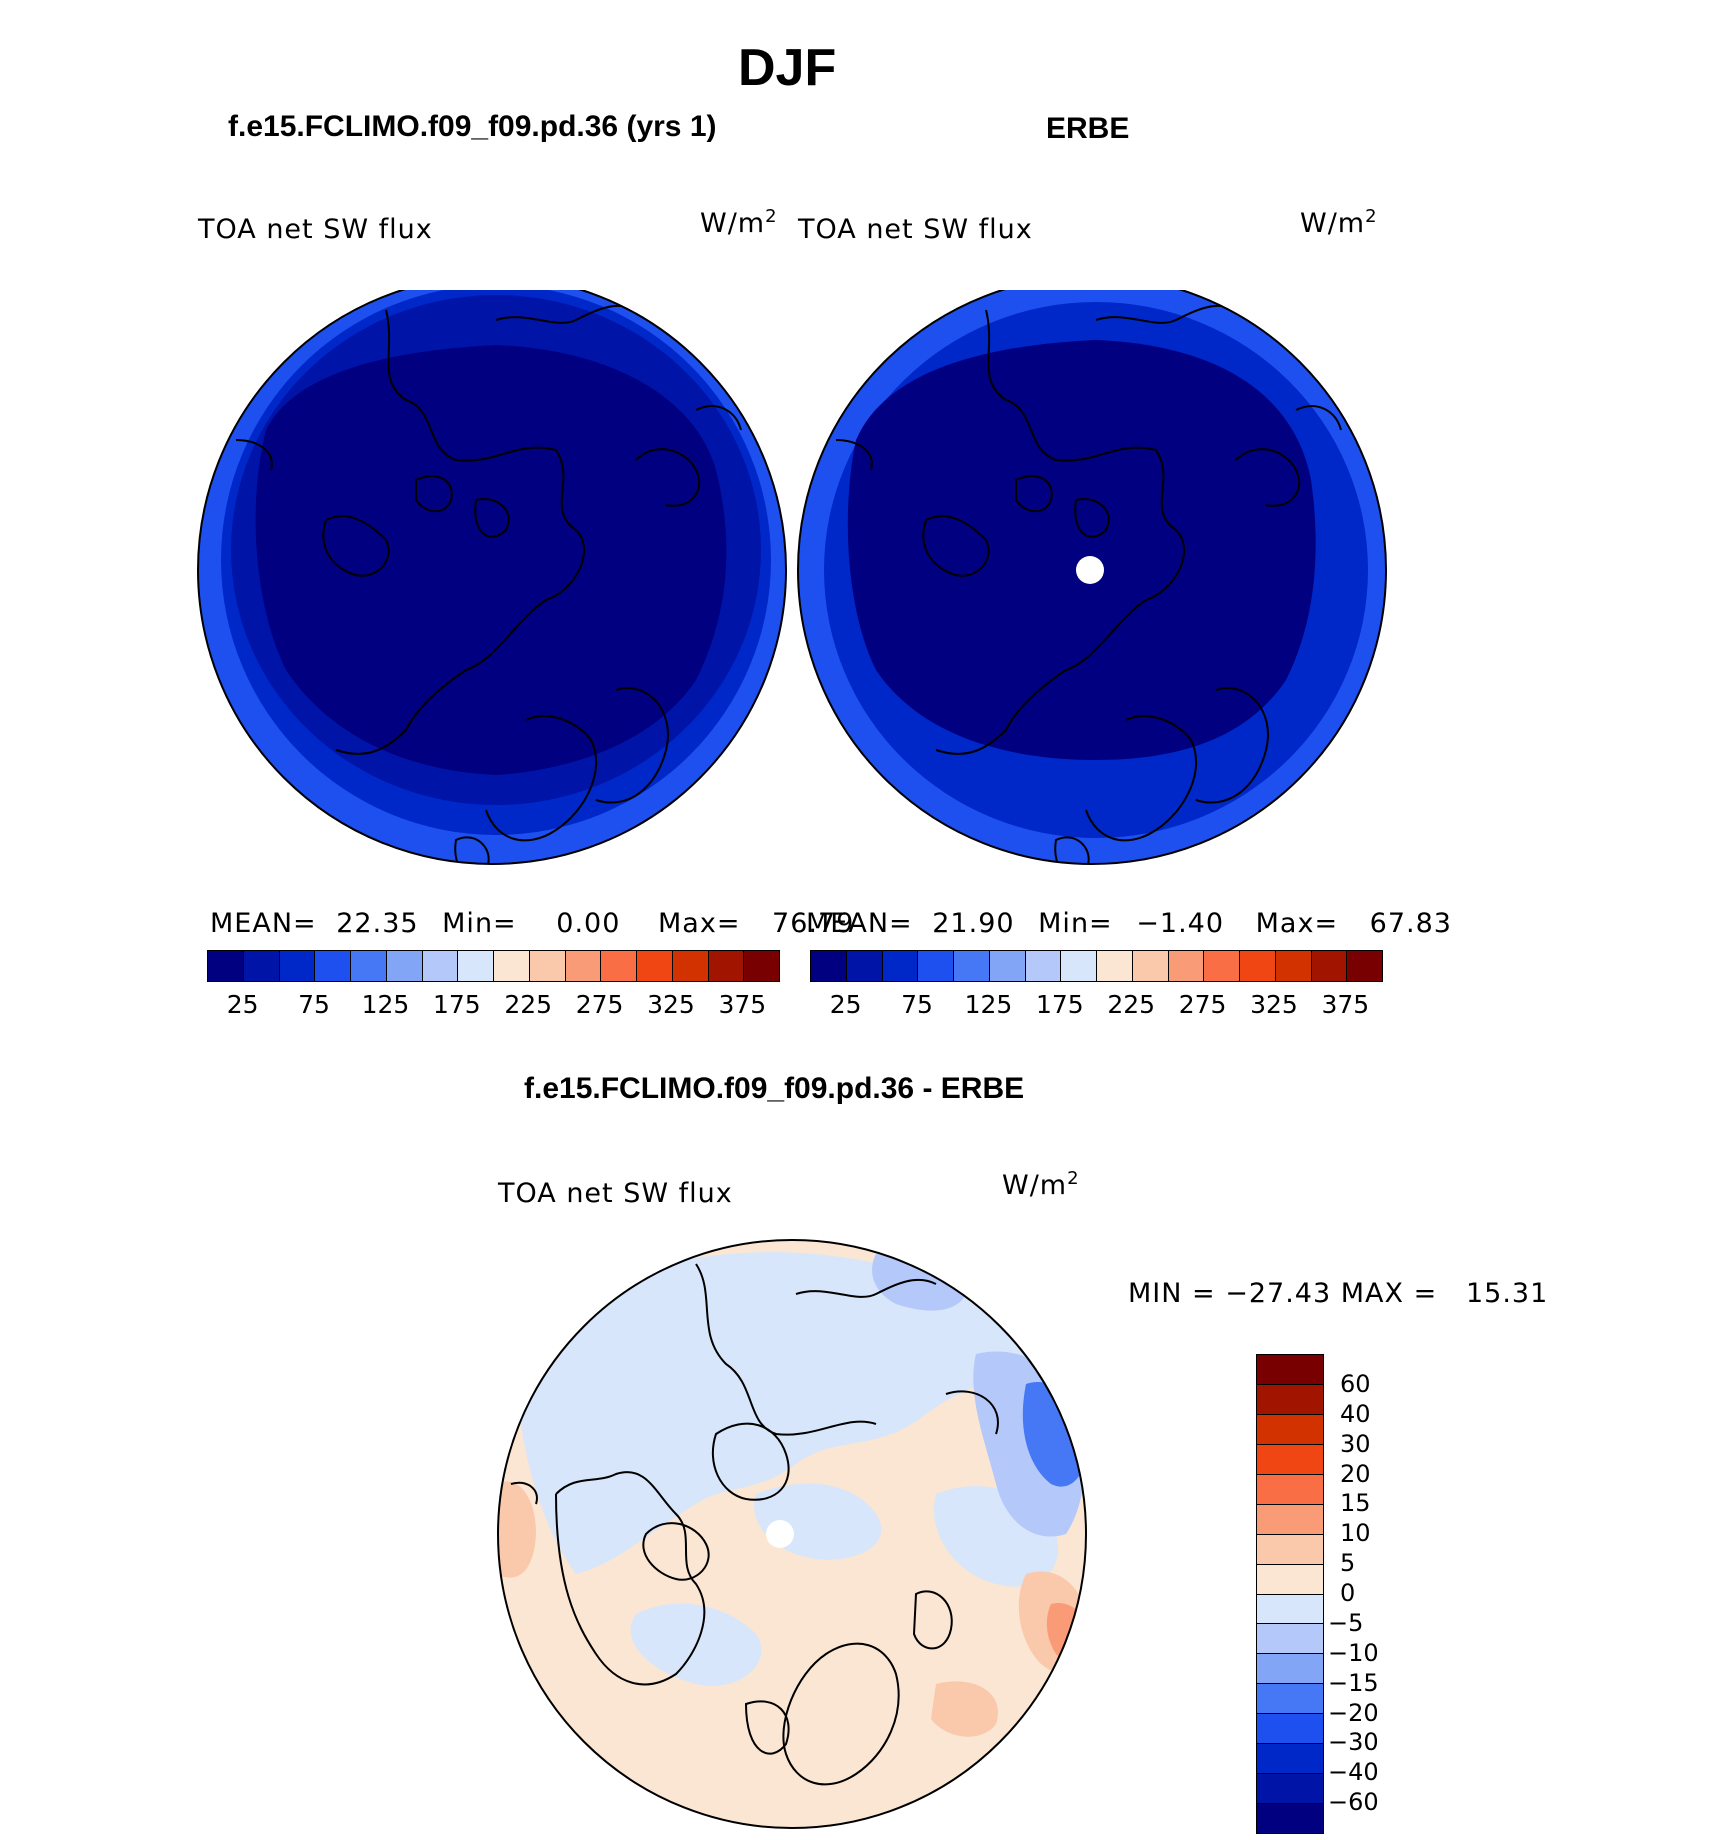  Describe the element at coordinates (1410, 923) in the screenshot. I see `right-max-value: 67.83` at that location.